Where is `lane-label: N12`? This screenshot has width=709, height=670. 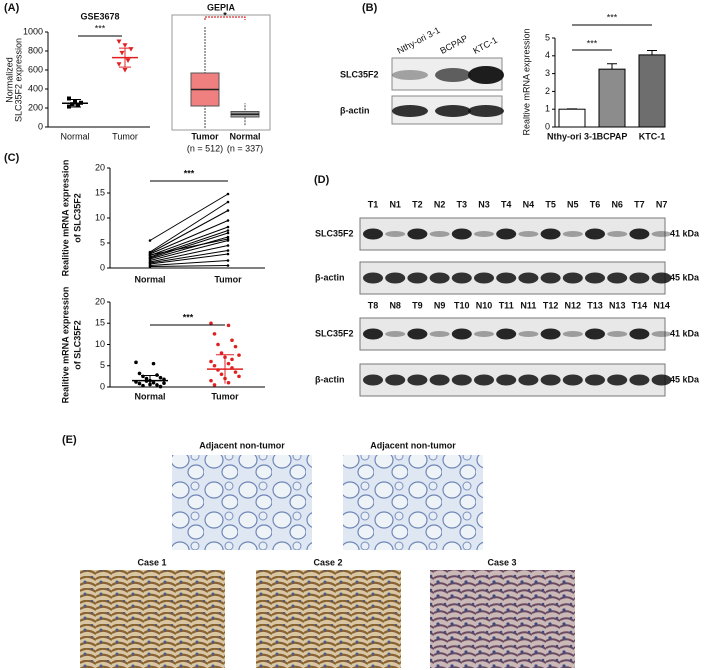 lane-label: N12 is located at coordinates (573, 305).